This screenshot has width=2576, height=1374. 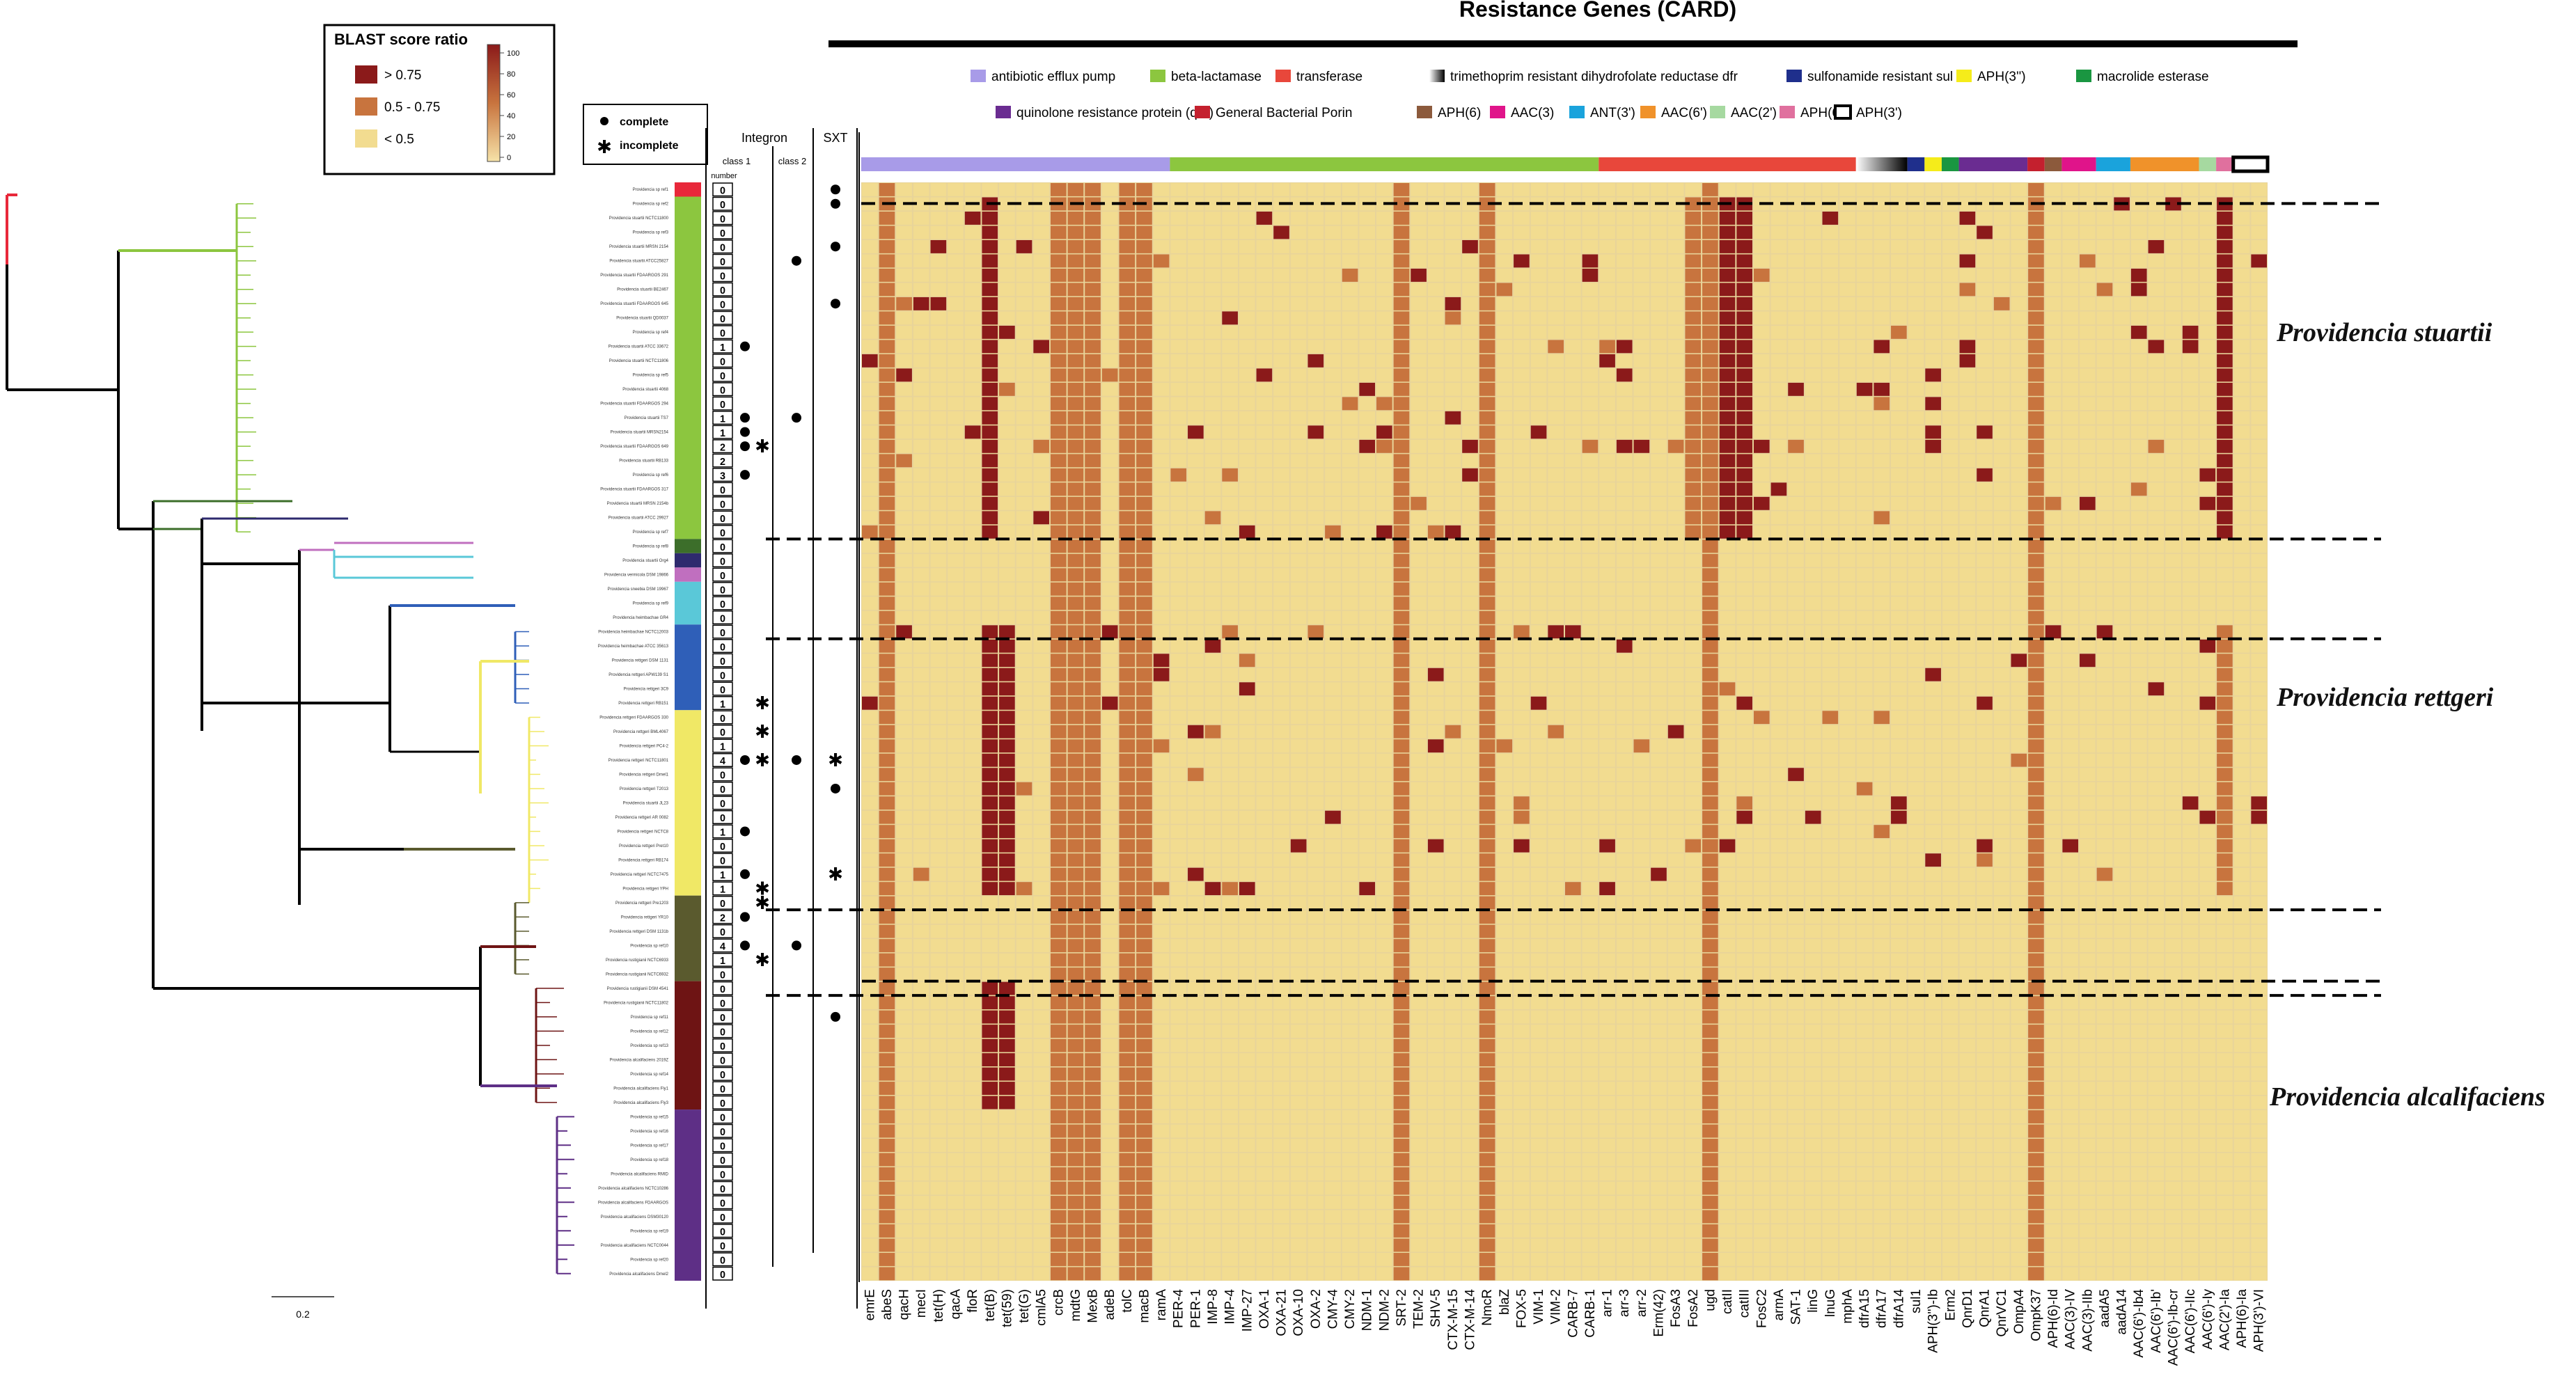 I want to click on class2-header: class 2, so click(x=792, y=161).